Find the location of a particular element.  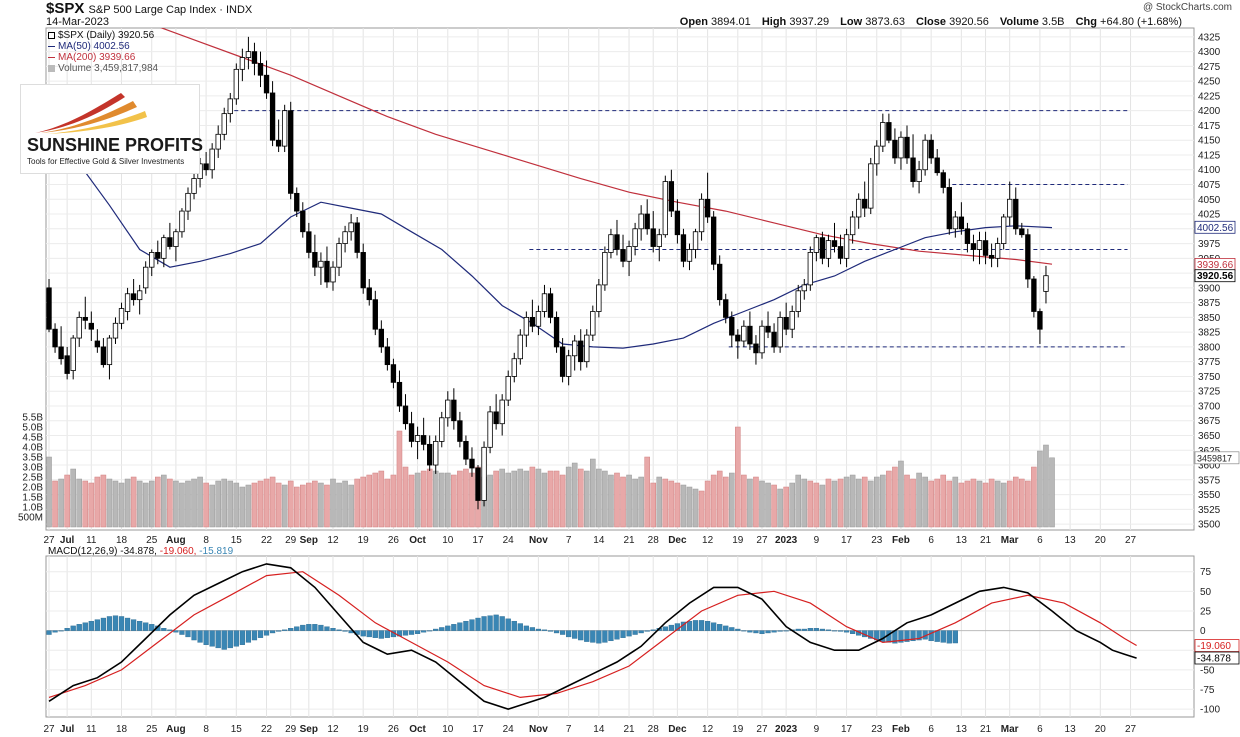

y-tick-label: 4250 is located at coordinates (1209, 82).